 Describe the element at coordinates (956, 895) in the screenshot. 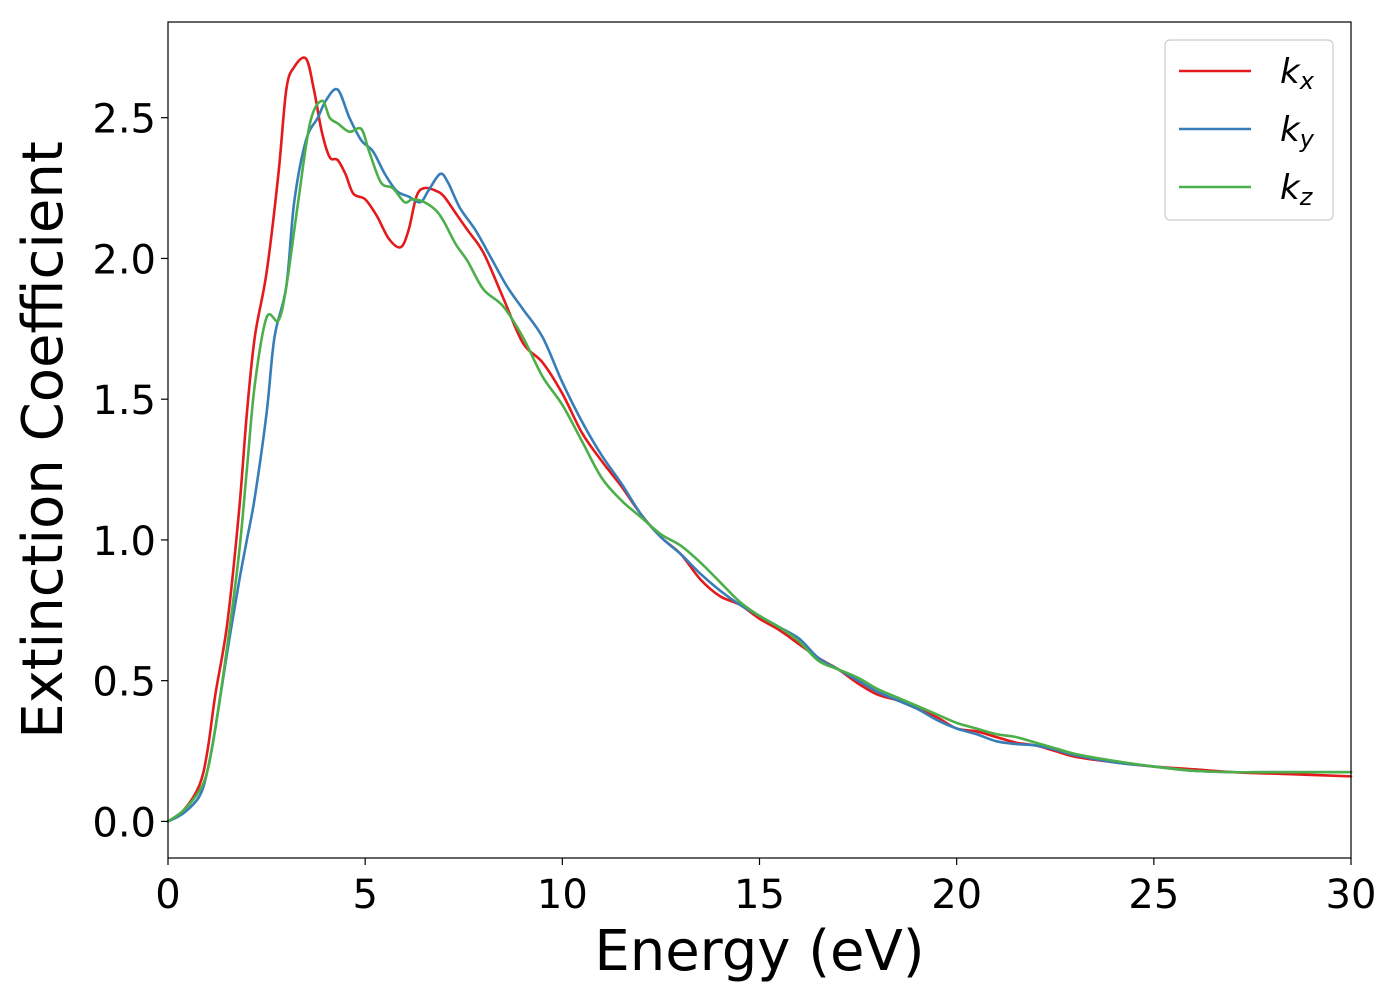

I see `x-tick-label: 20` at that location.